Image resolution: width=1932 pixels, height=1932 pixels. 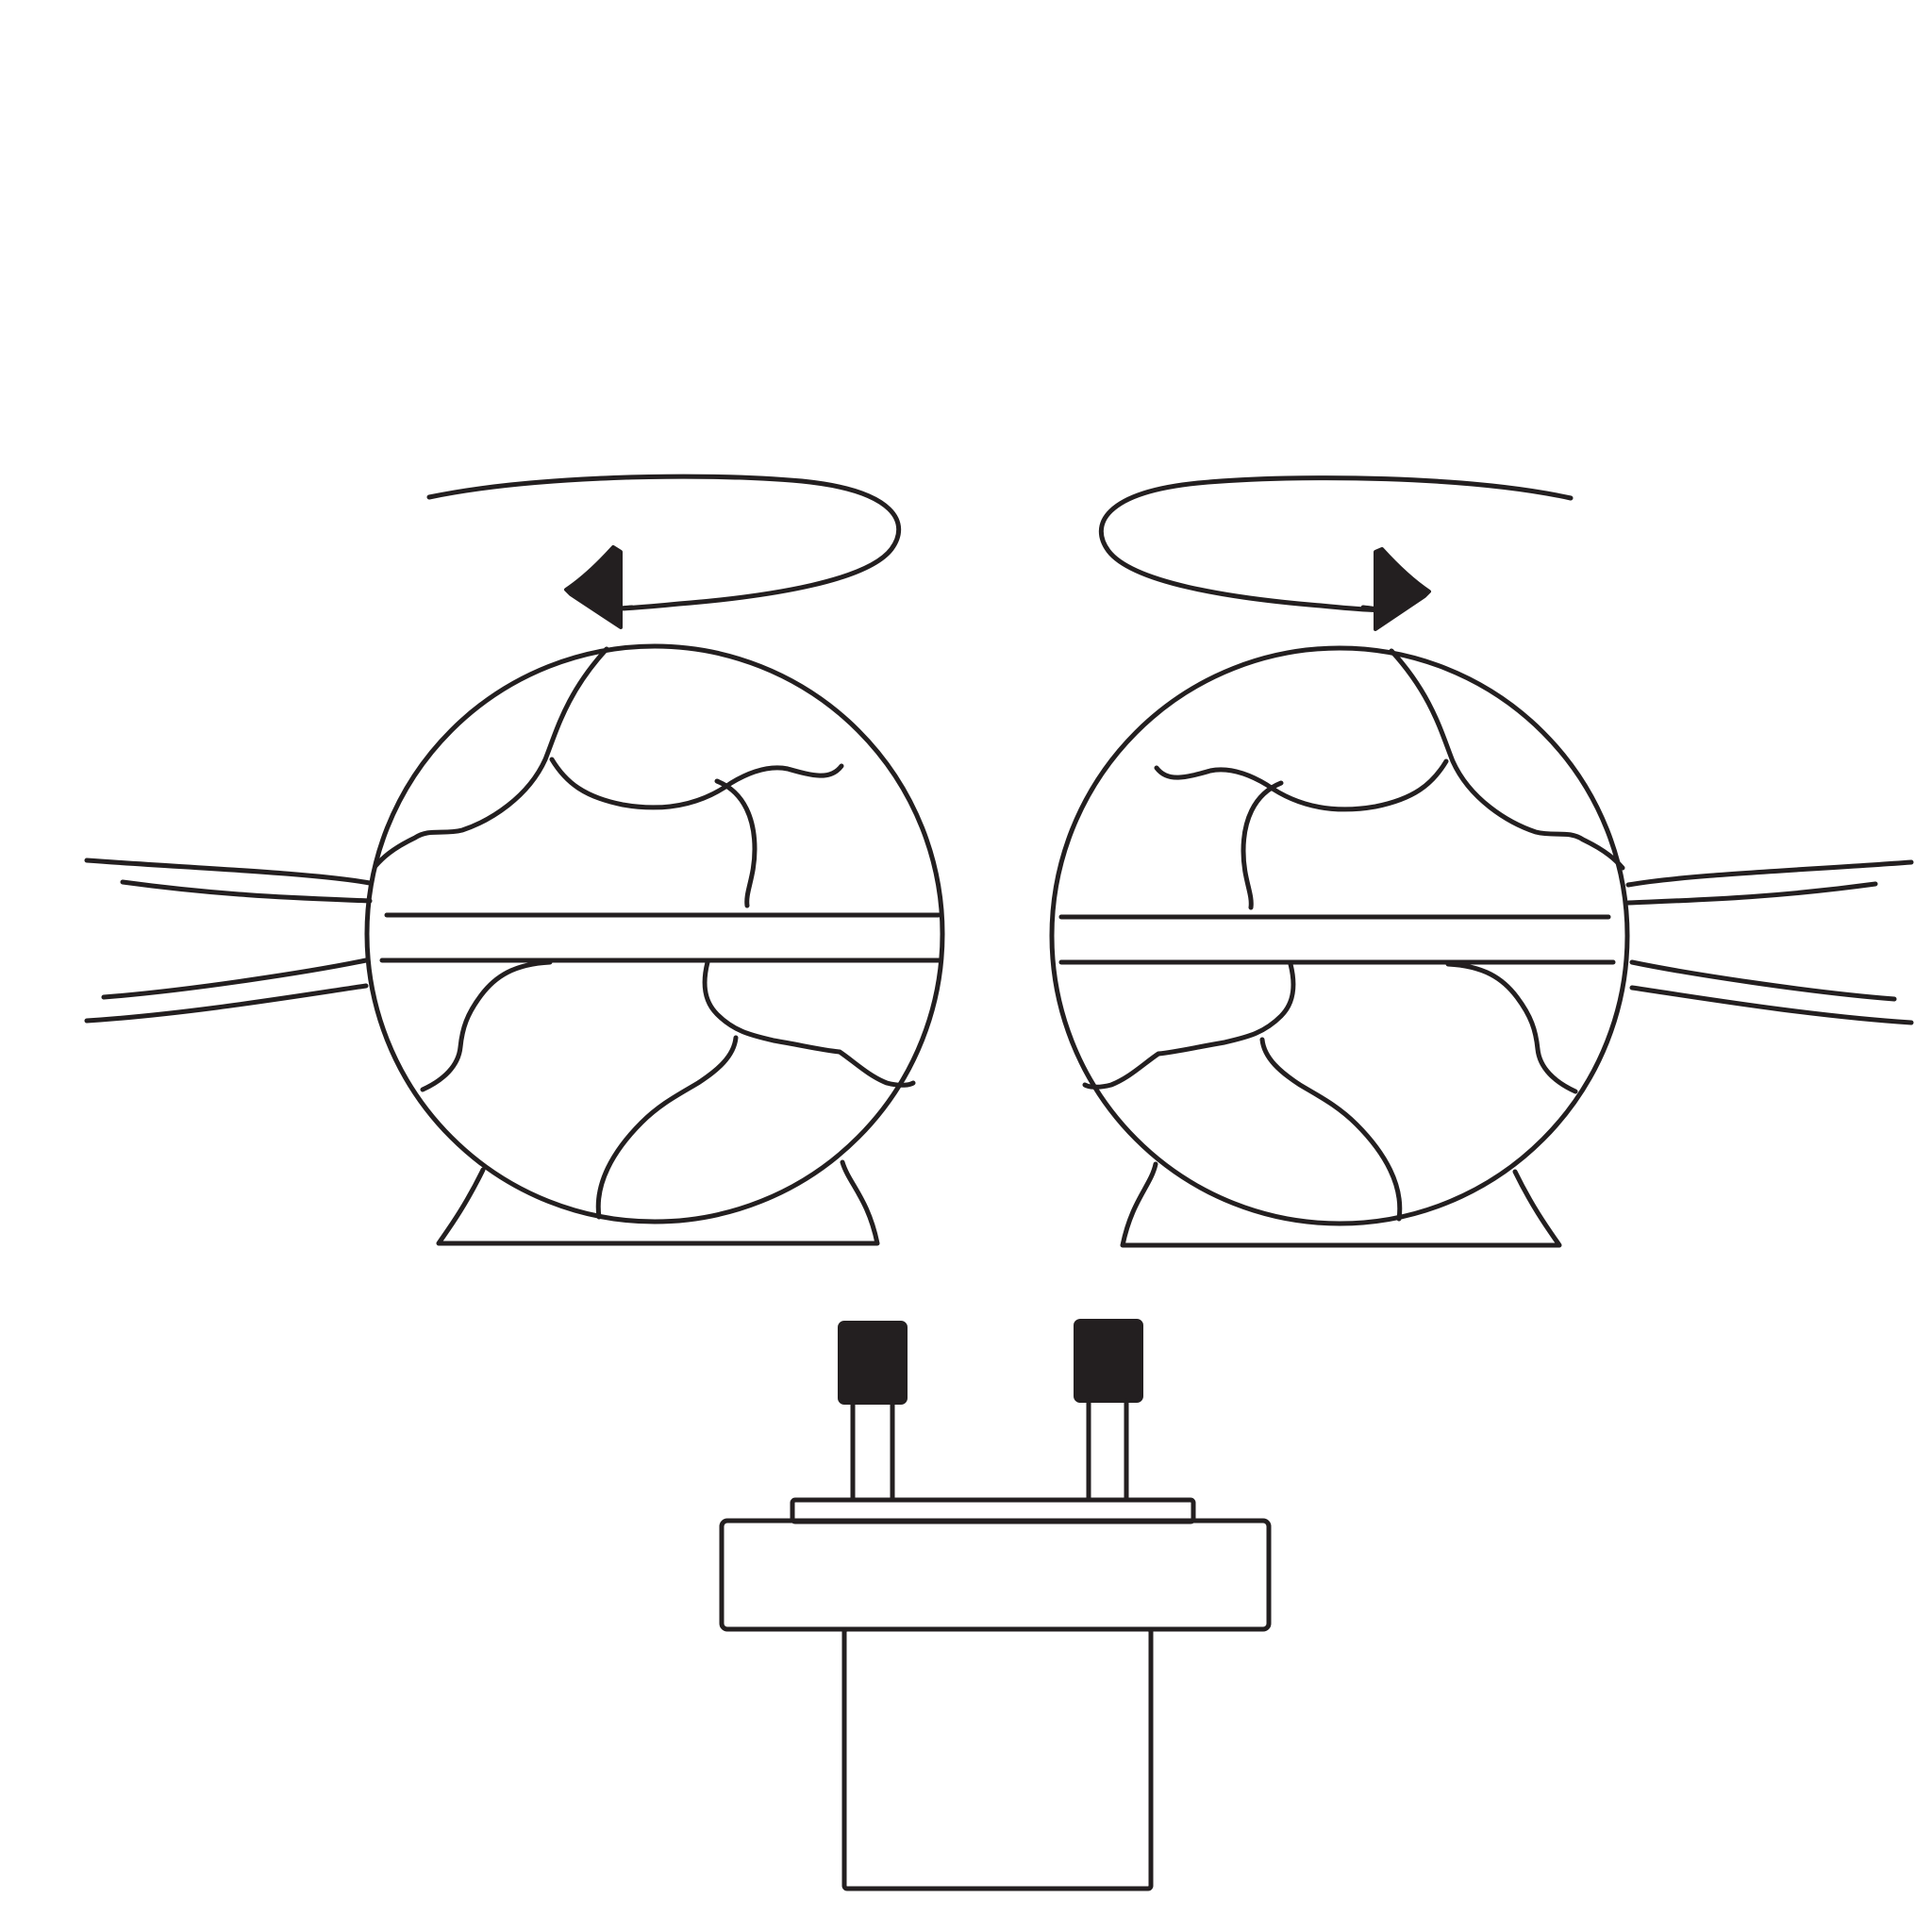 What do you see at coordinates (1336, 553) in the screenshot?
I see `right-rotation-arrow-icon` at bounding box center [1336, 553].